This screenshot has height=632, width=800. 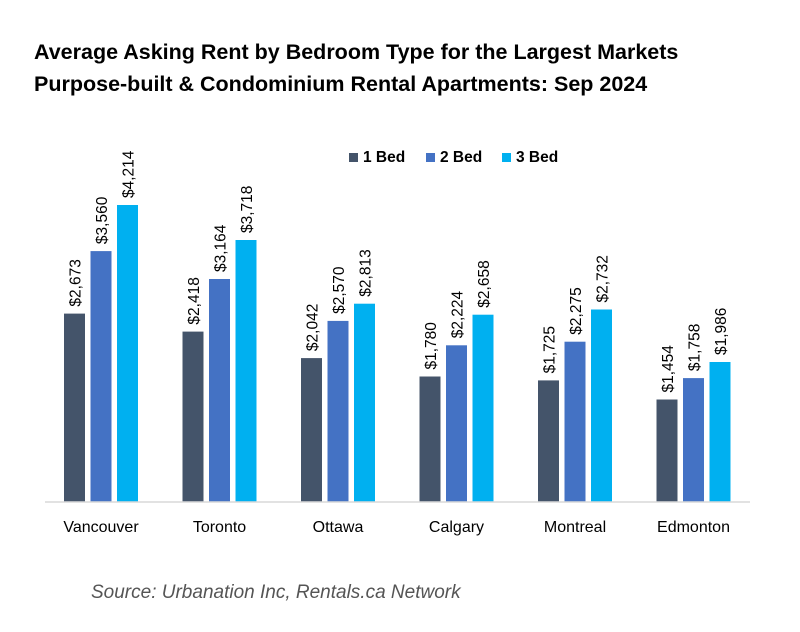 What do you see at coordinates (537, 157) in the screenshot?
I see `legend-label: 3 Bed` at bounding box center [537, 157].